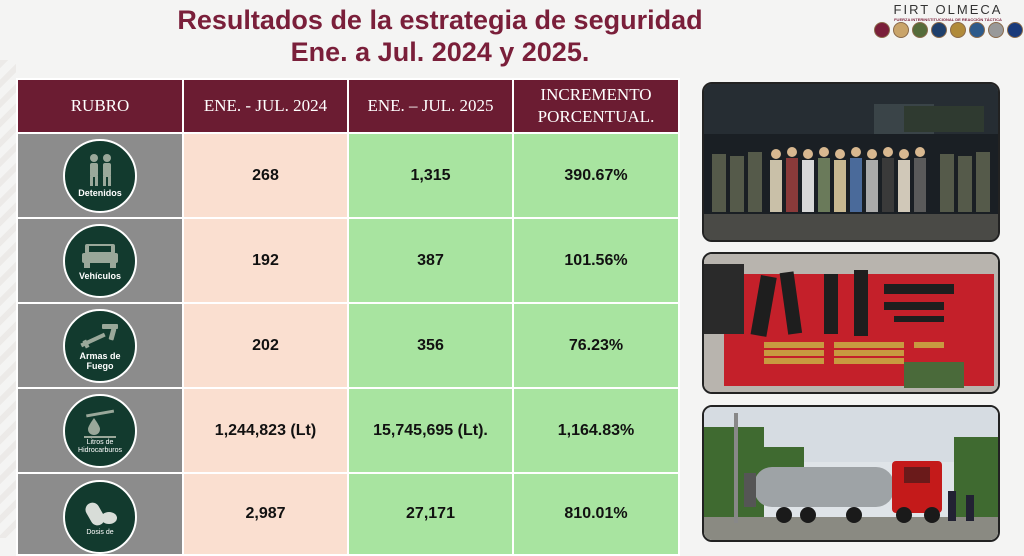  I want to click on table-row: Dosis de 2,987 27,171 810.01%, so click(348, 514).